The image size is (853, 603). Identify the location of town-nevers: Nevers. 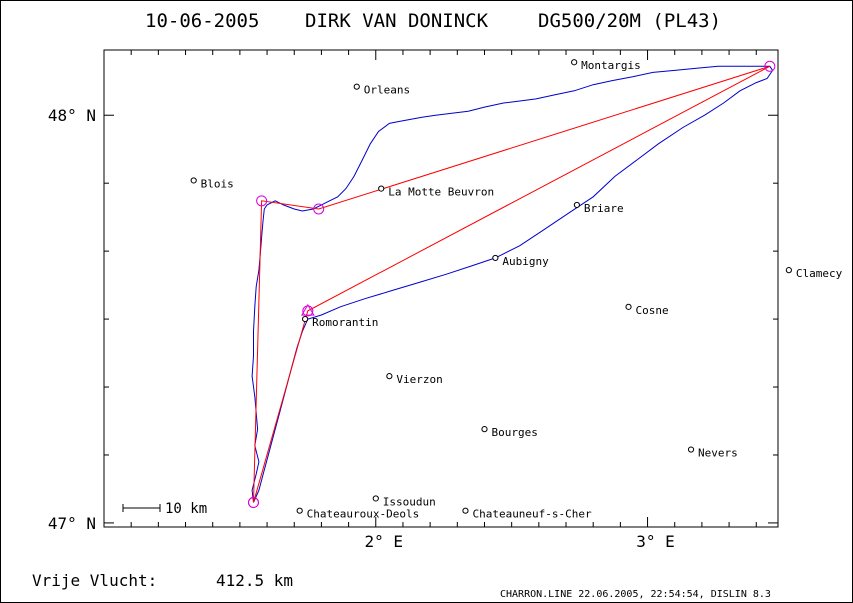
(712, 453).